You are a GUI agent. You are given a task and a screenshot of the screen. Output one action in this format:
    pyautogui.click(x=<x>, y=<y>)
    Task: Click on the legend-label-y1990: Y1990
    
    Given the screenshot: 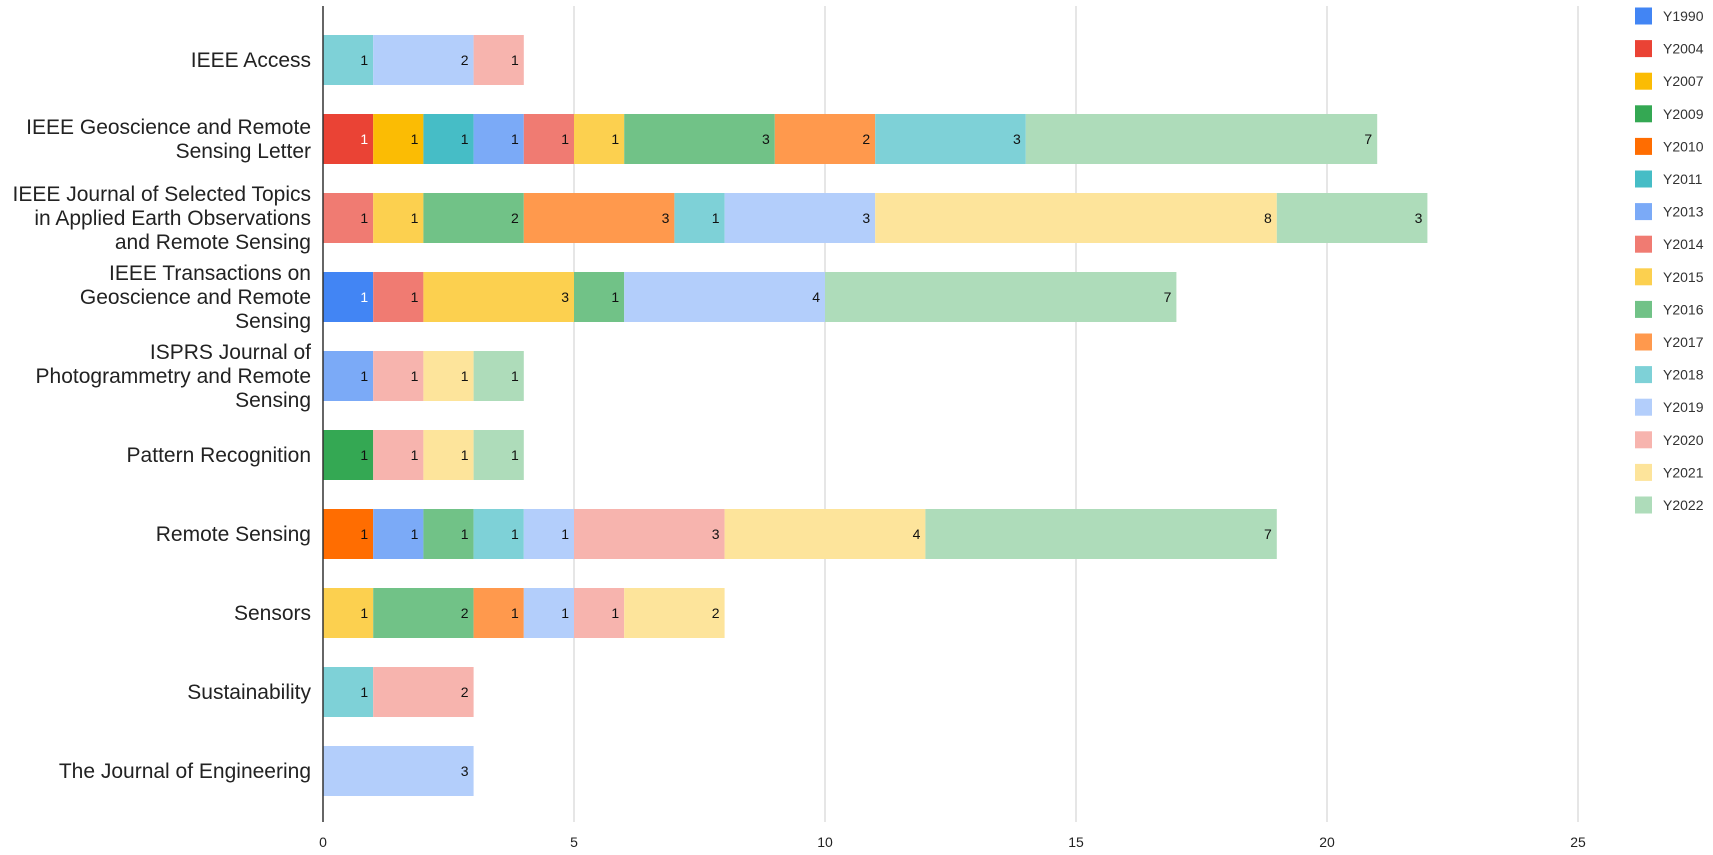 What is the action you would take?
    pyautogui.click(x=1683, y=16)
    